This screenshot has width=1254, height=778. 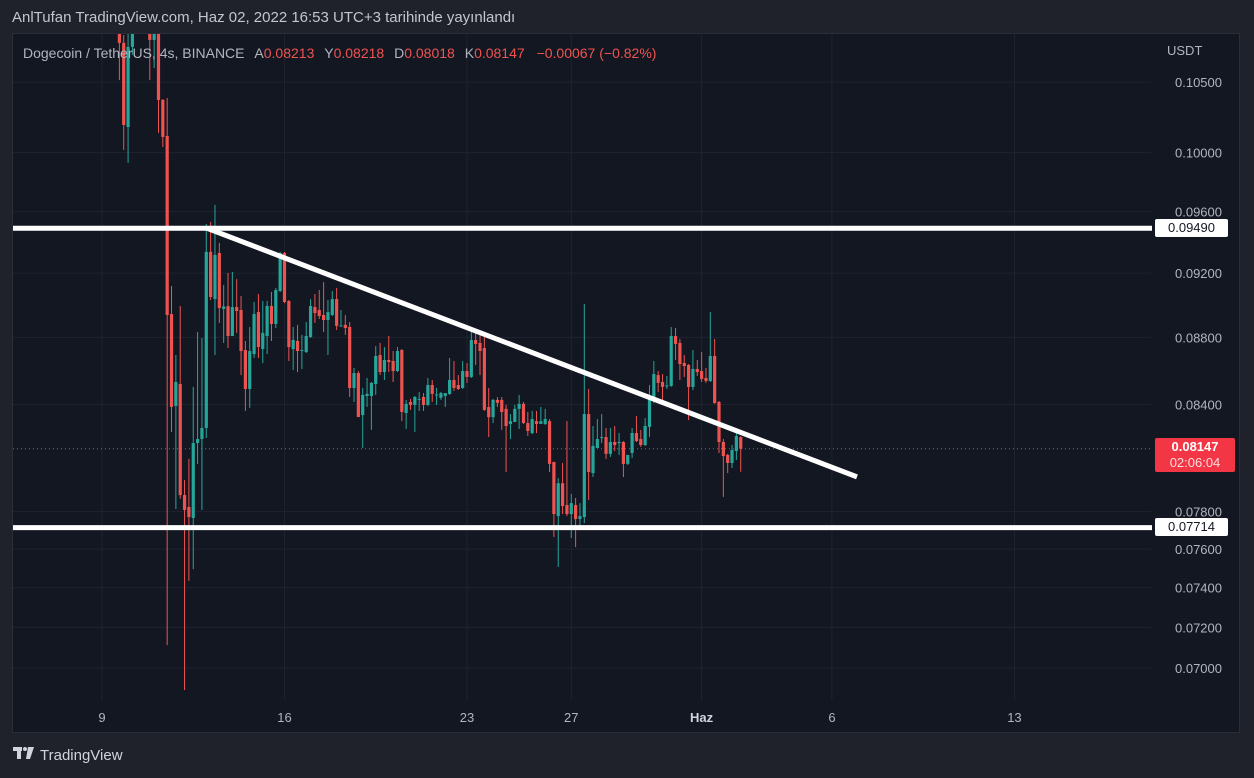 What do you see at coordinates (1198, 549) in the screenshot?
I see `y-tick-label: 0.07600` at bounding box center [1198, 549].